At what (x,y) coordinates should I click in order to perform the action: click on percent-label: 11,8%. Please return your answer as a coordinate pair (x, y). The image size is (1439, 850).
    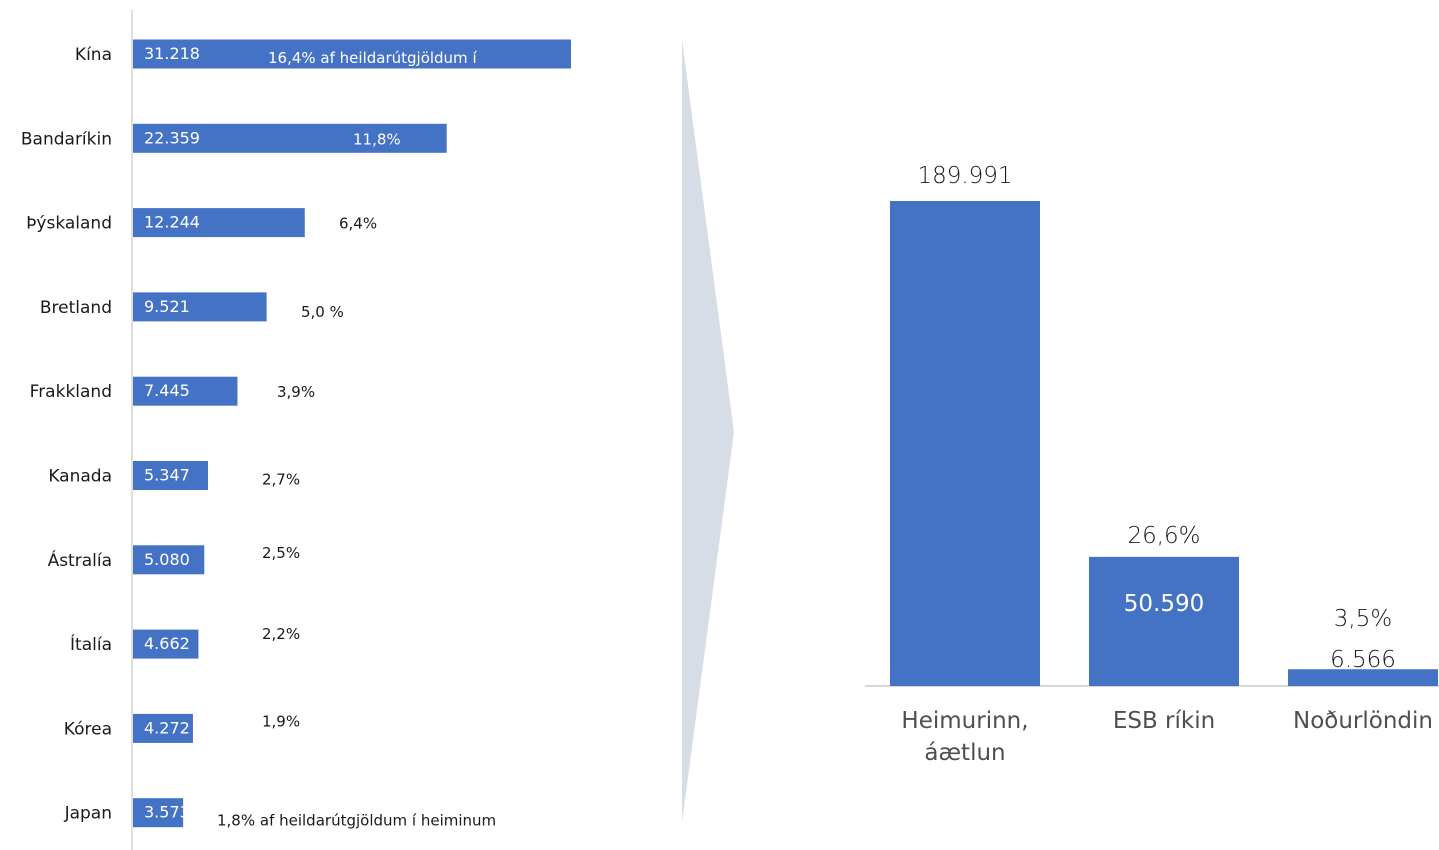
    Looking at the image, I should click on (377, 139).